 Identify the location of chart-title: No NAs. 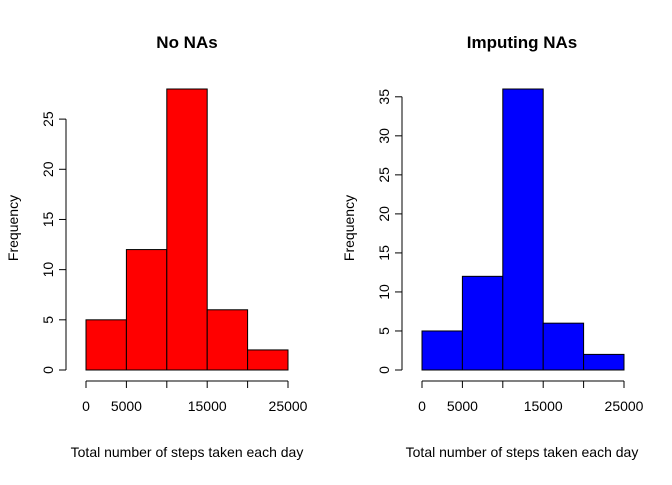
(186, 42).